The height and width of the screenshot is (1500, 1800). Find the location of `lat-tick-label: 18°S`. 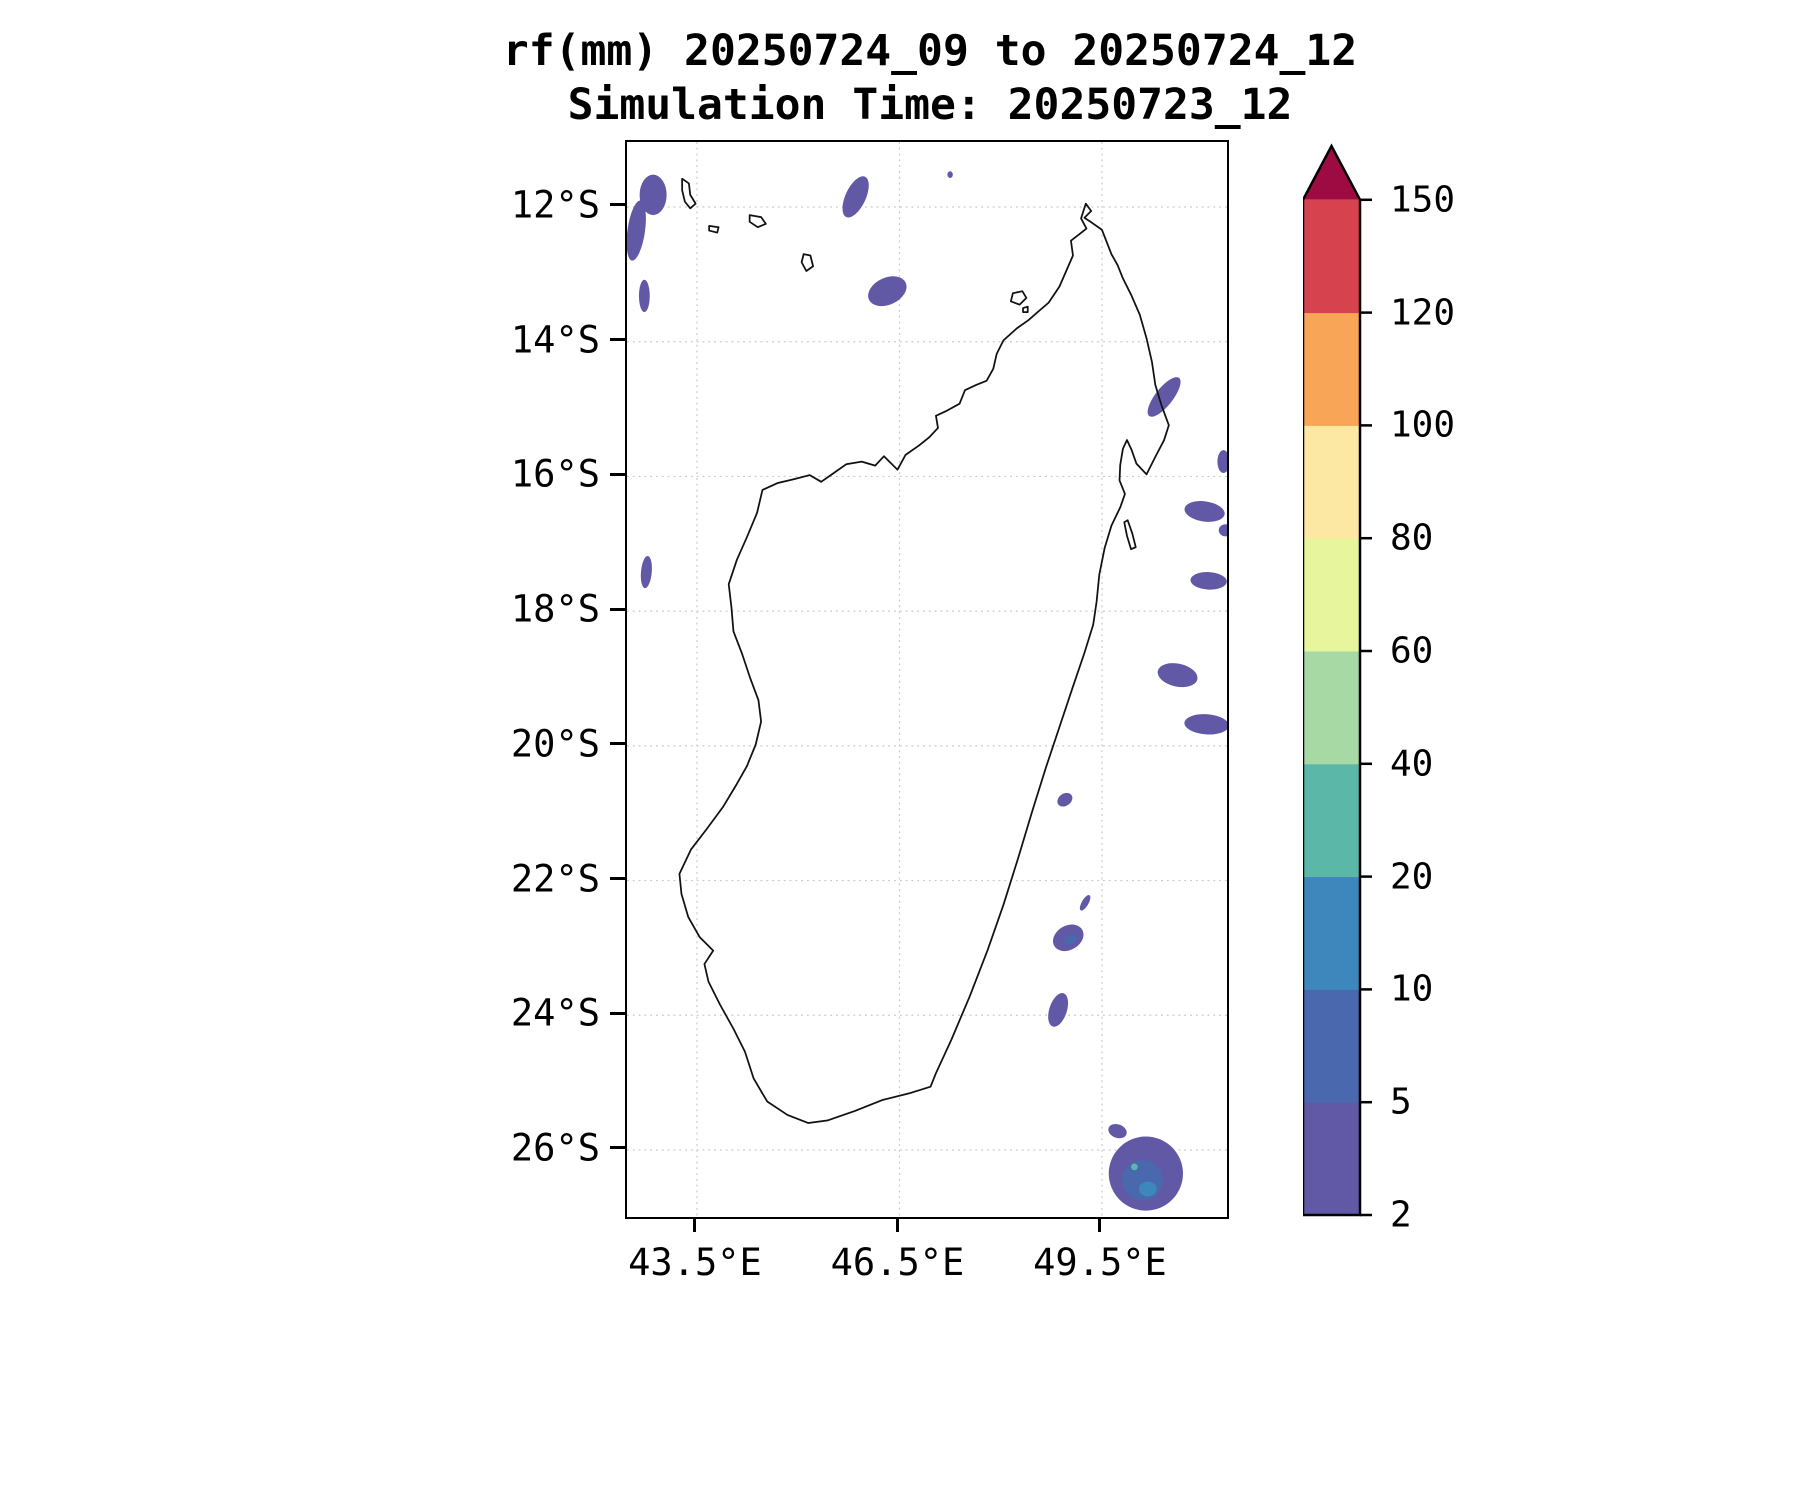

lat-tick-label: 18°S is located at coordinates (555, 609).